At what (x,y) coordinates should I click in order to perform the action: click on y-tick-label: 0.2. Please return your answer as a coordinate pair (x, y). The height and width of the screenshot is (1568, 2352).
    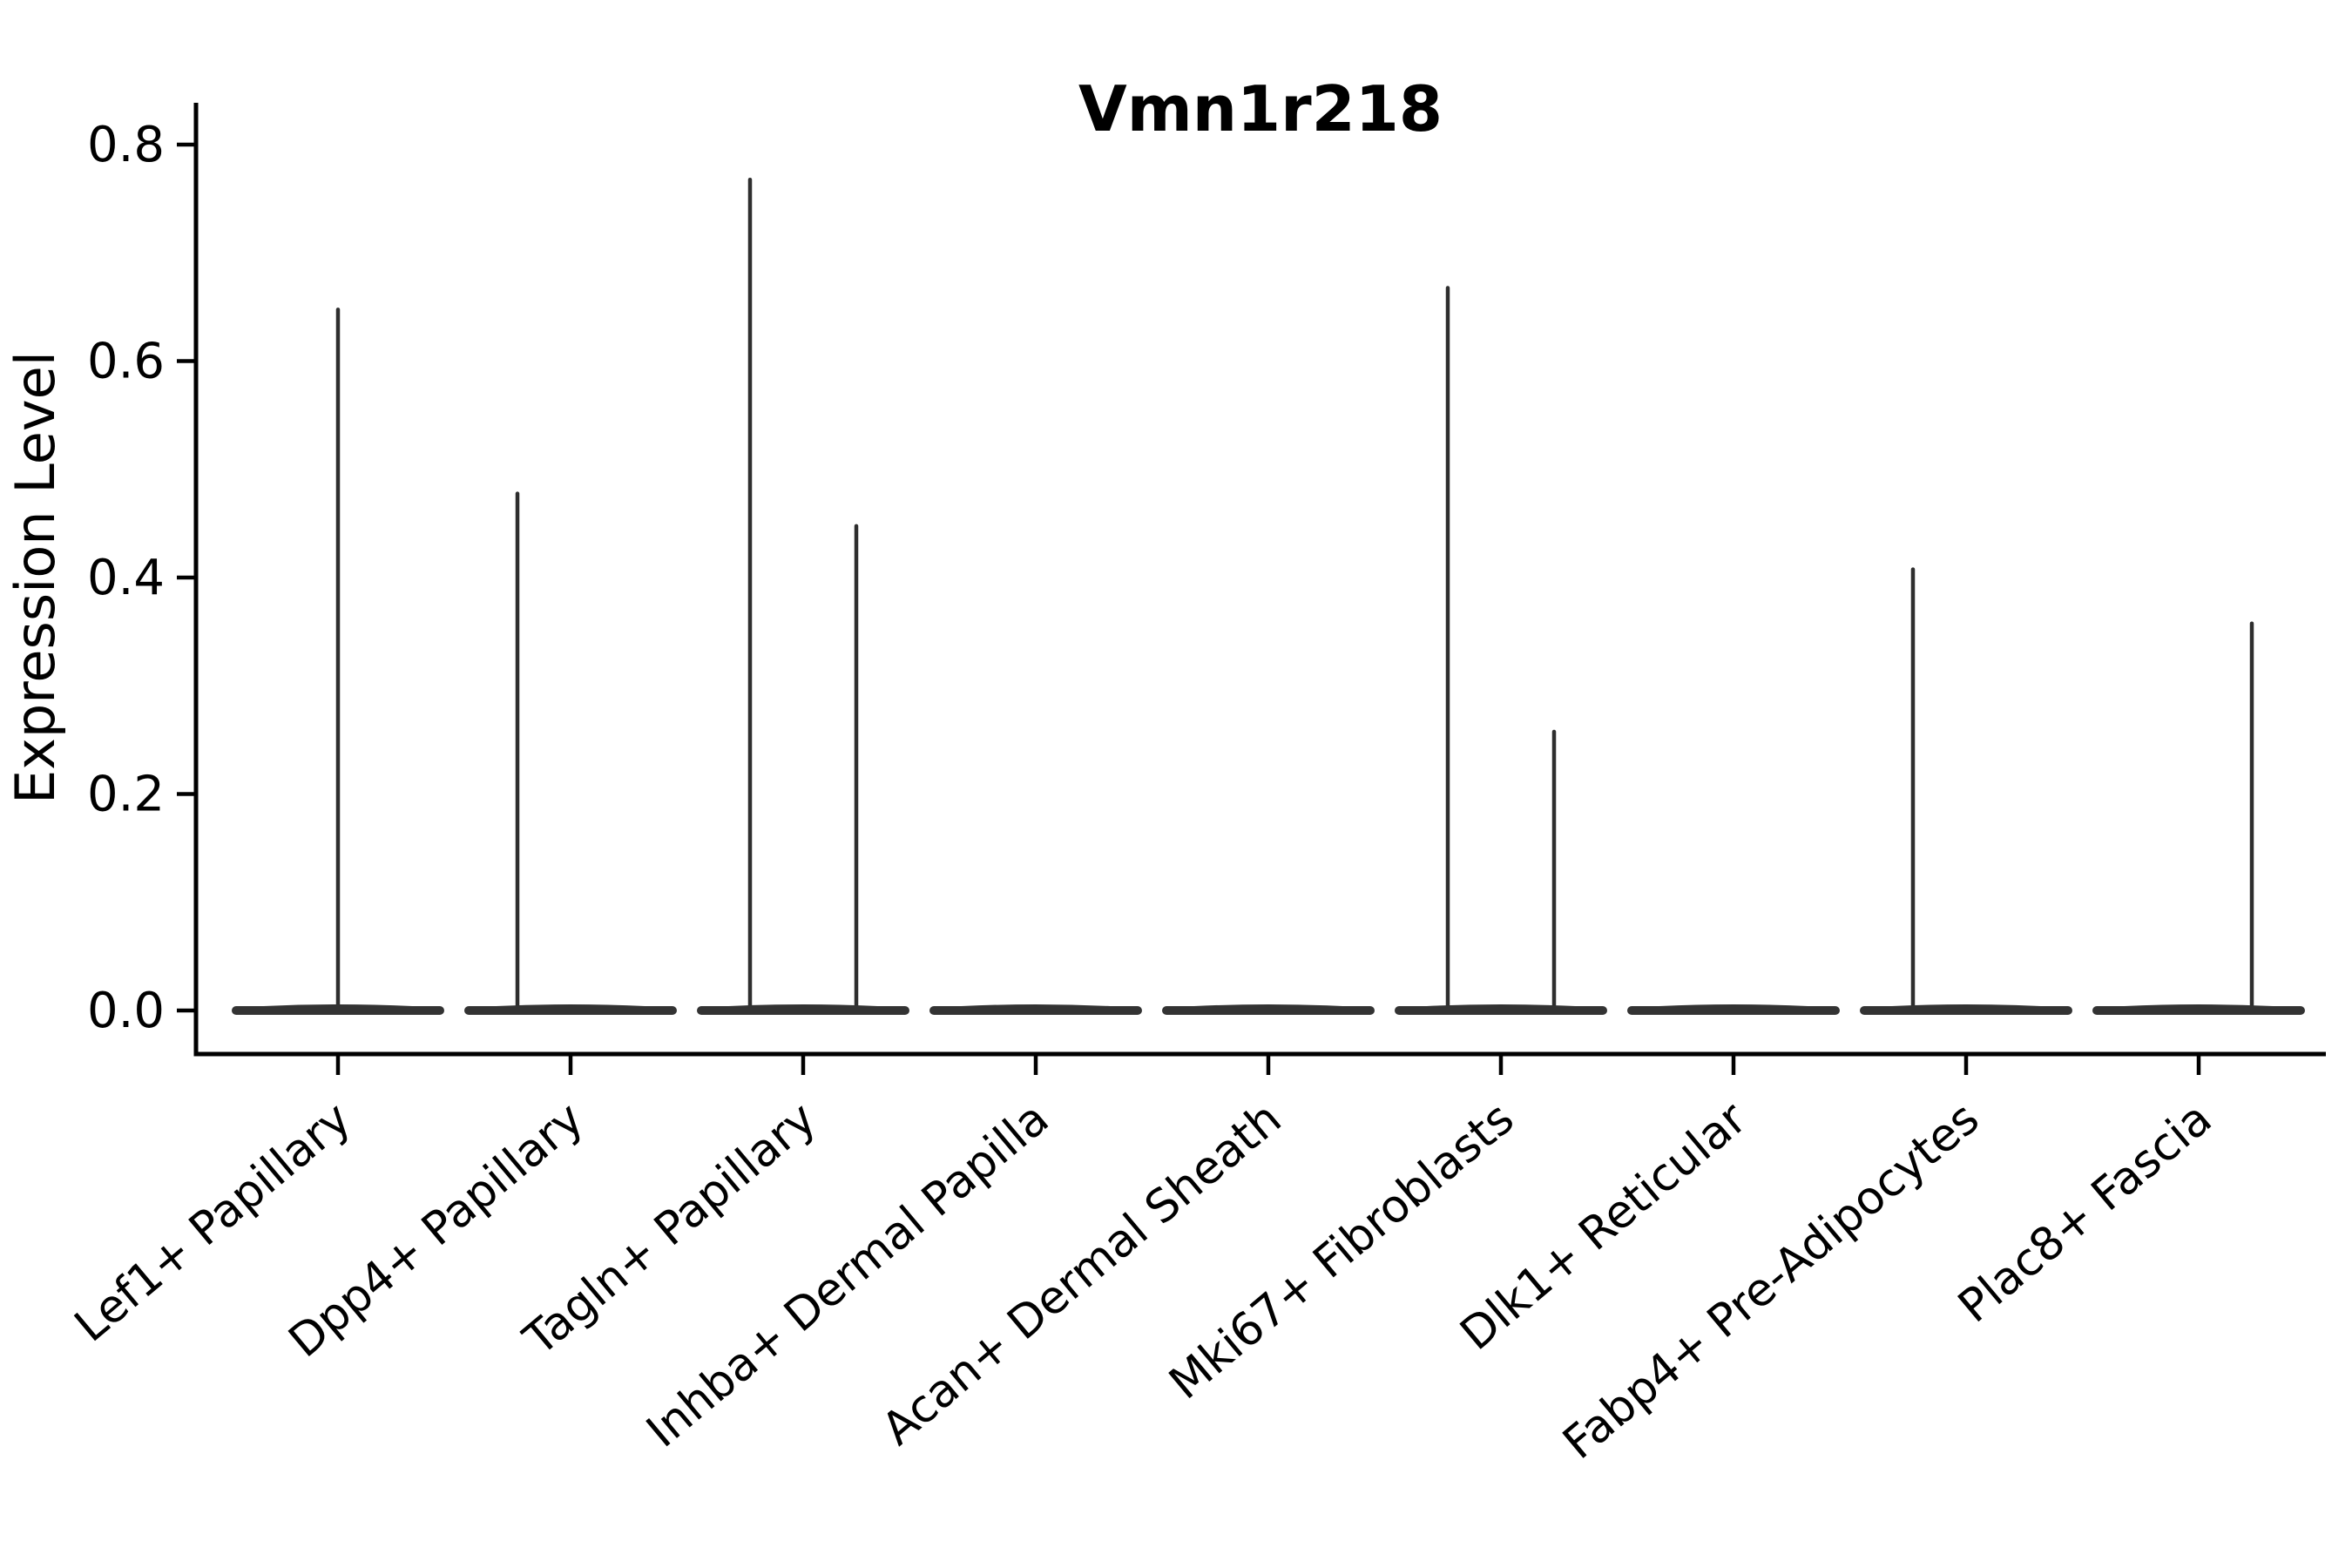
    Looking at the image, I should click on (126, 795).